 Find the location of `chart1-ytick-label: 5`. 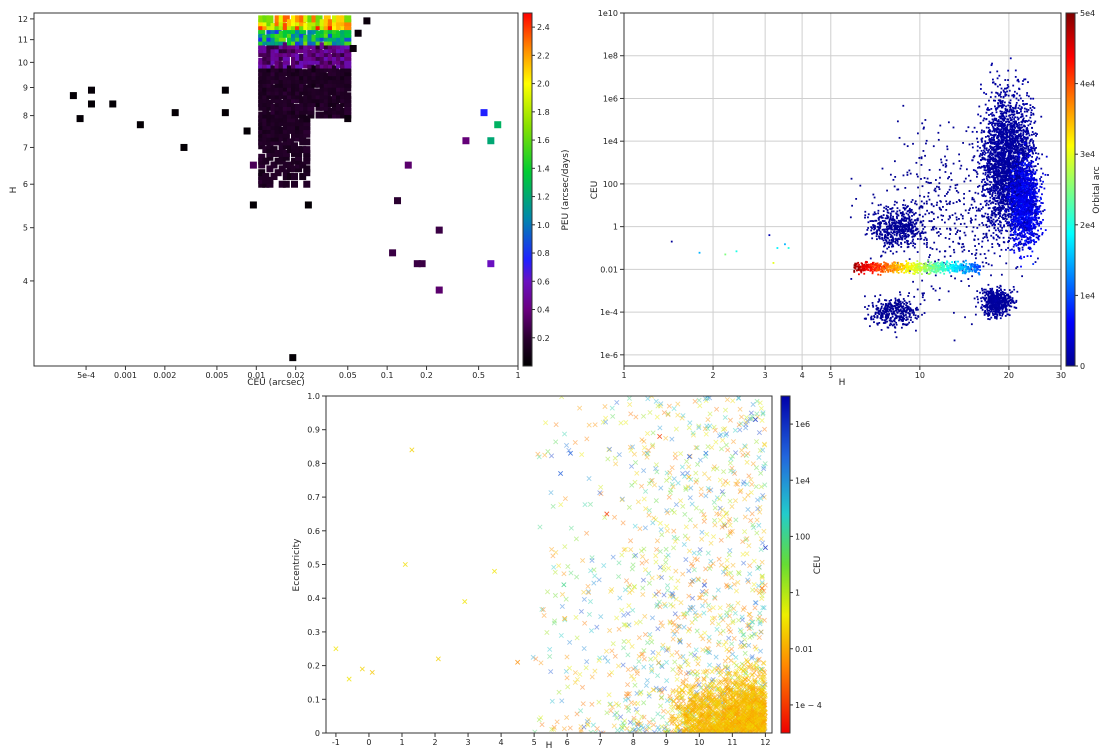

chart1-ytick-label: 5 is located at coordinates (25, 228).